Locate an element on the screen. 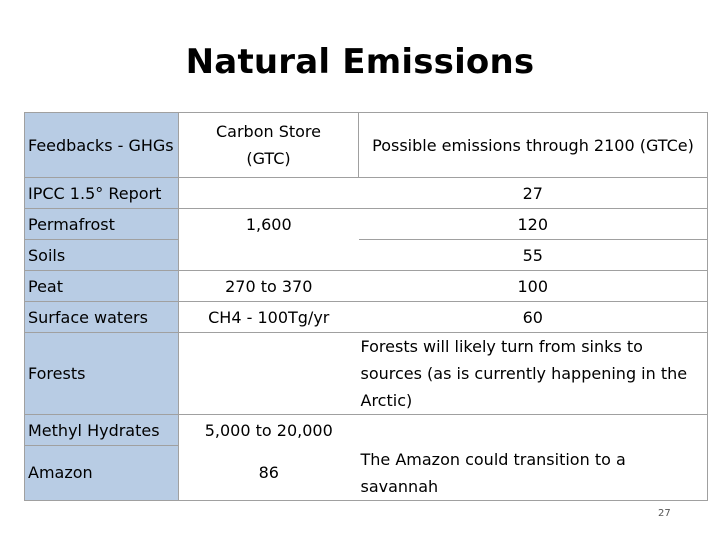  header-carbon-store-line1: Carbon Store is located at coordinates (268, 131).